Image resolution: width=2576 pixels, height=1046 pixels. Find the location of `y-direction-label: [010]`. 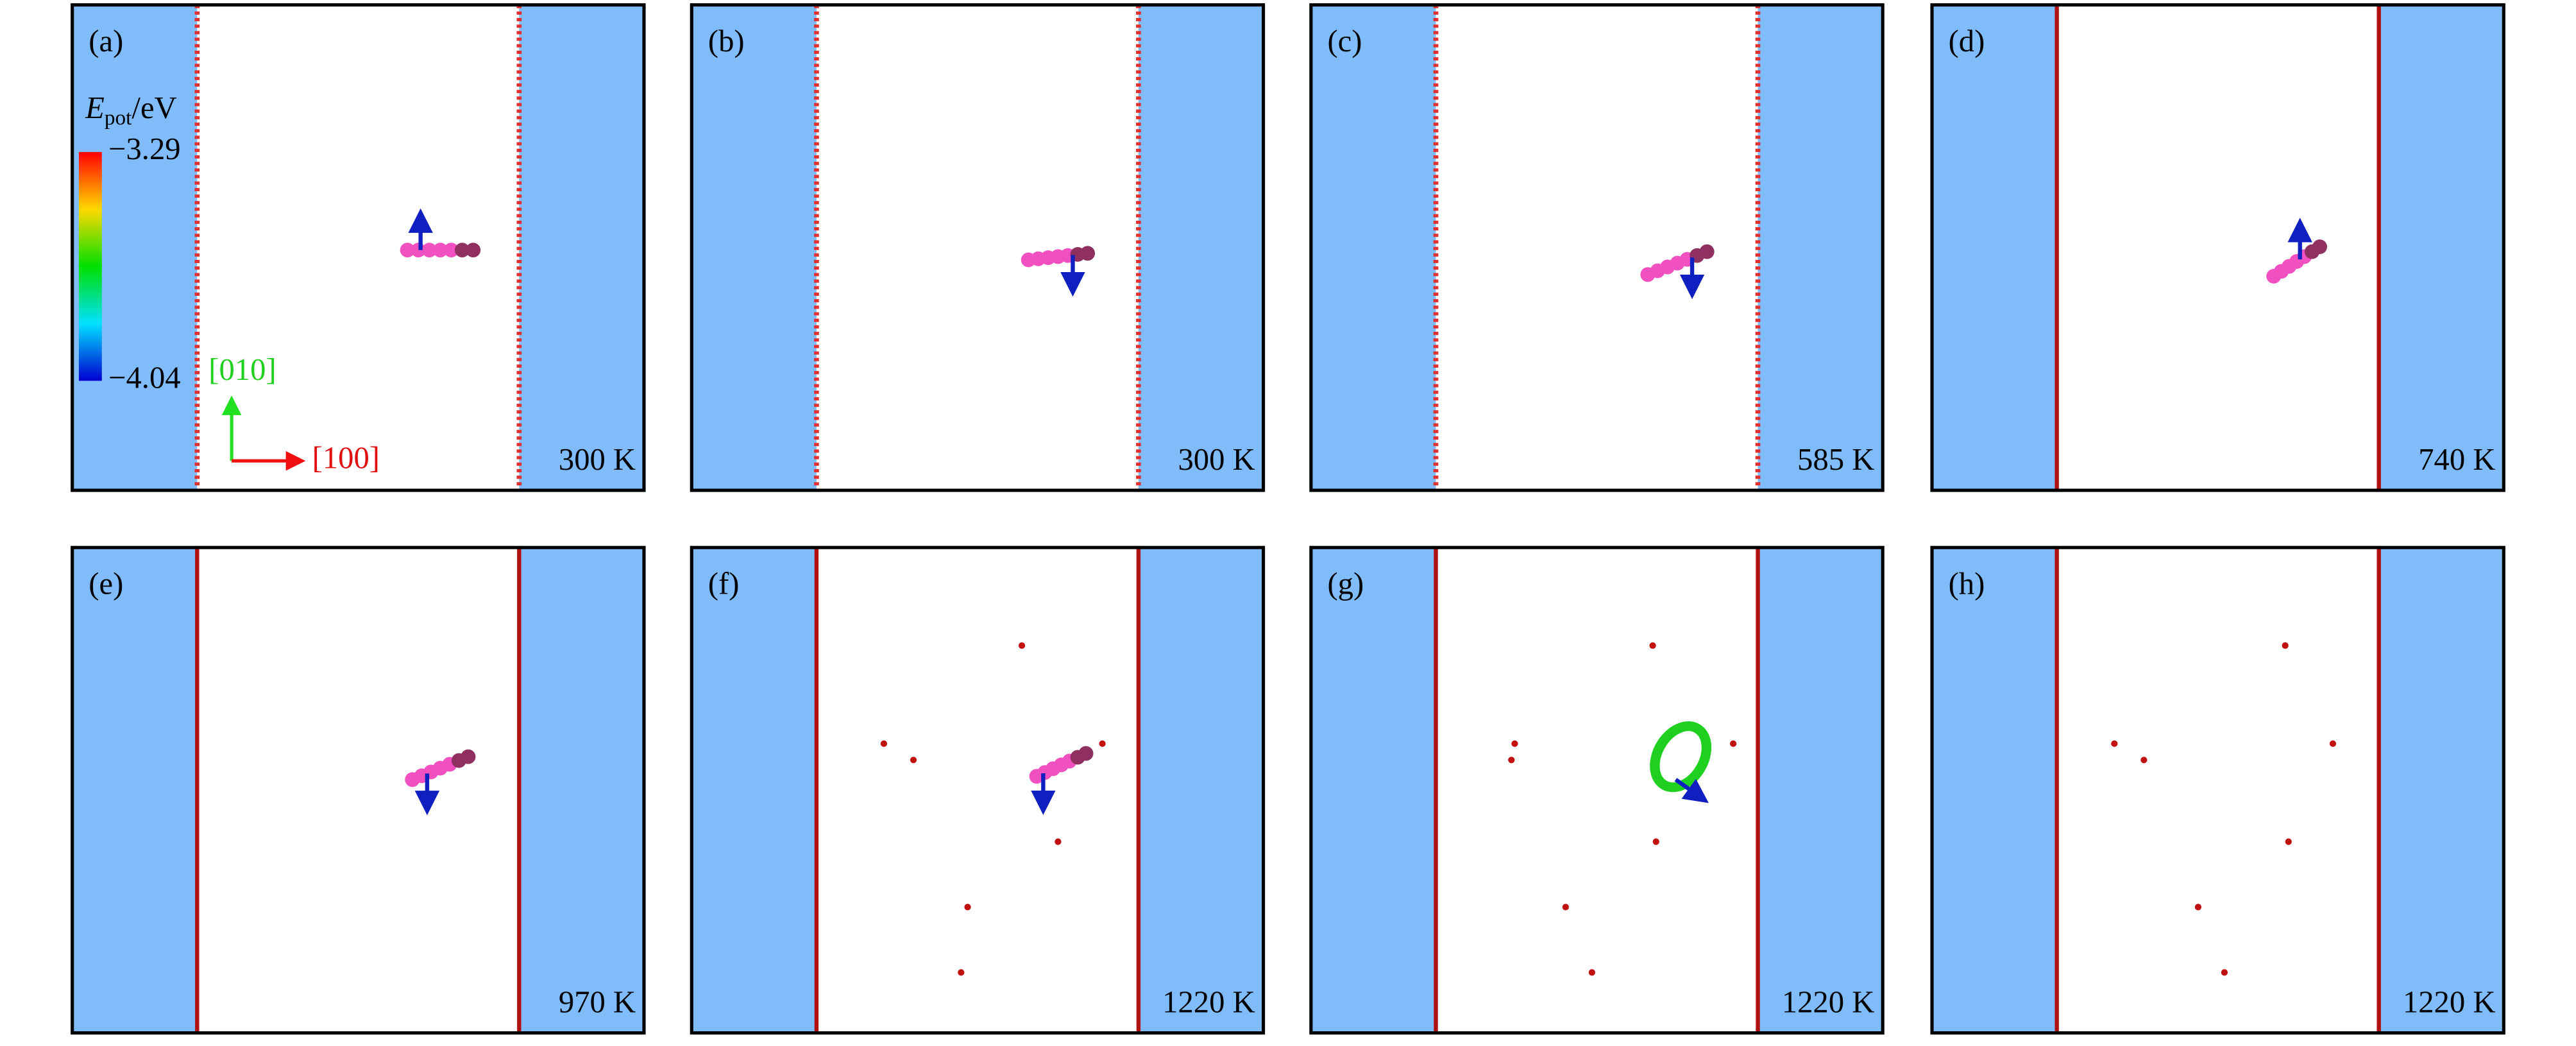

y-direction-label: [010] is located at coordinates (242, 370).